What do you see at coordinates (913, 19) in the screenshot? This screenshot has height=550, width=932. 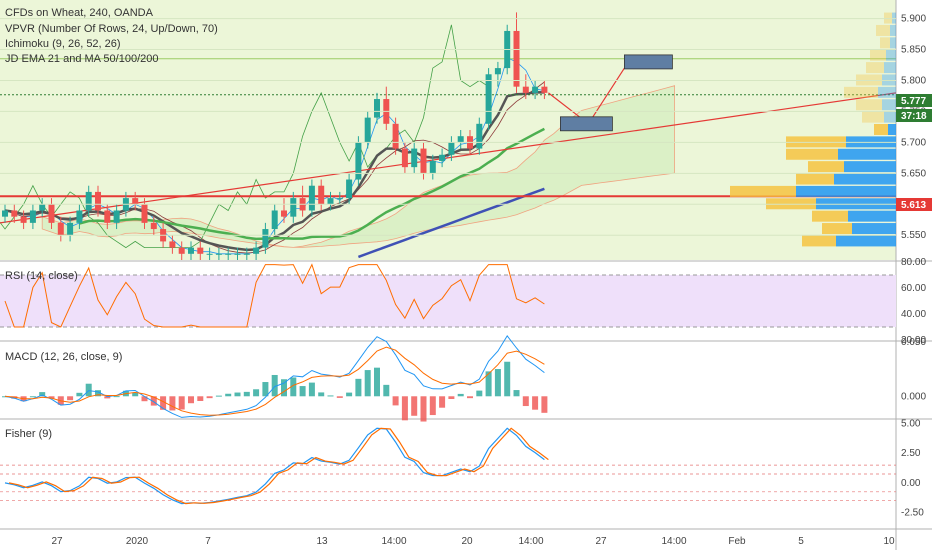 I see `price-tick-label: 5.900` at bounding box center [913, 19].